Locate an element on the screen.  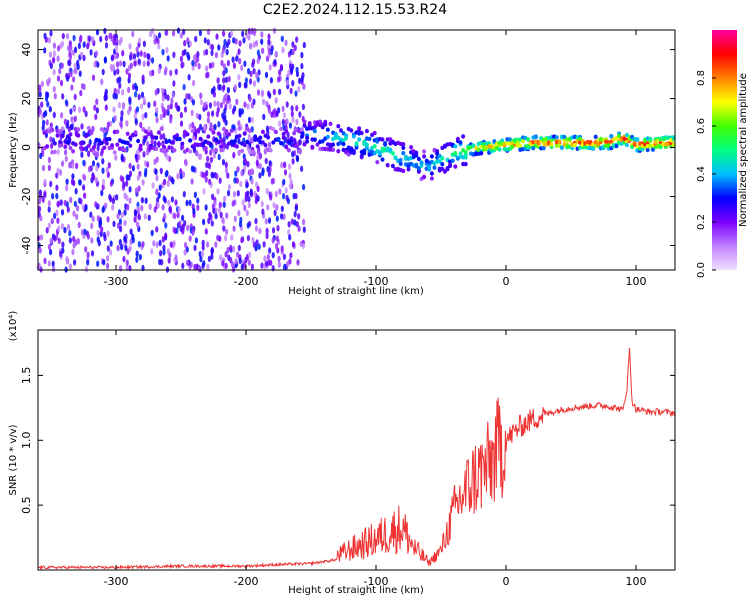
colorbar-tick-label: 0.6 is located at coordinates (701, 126).